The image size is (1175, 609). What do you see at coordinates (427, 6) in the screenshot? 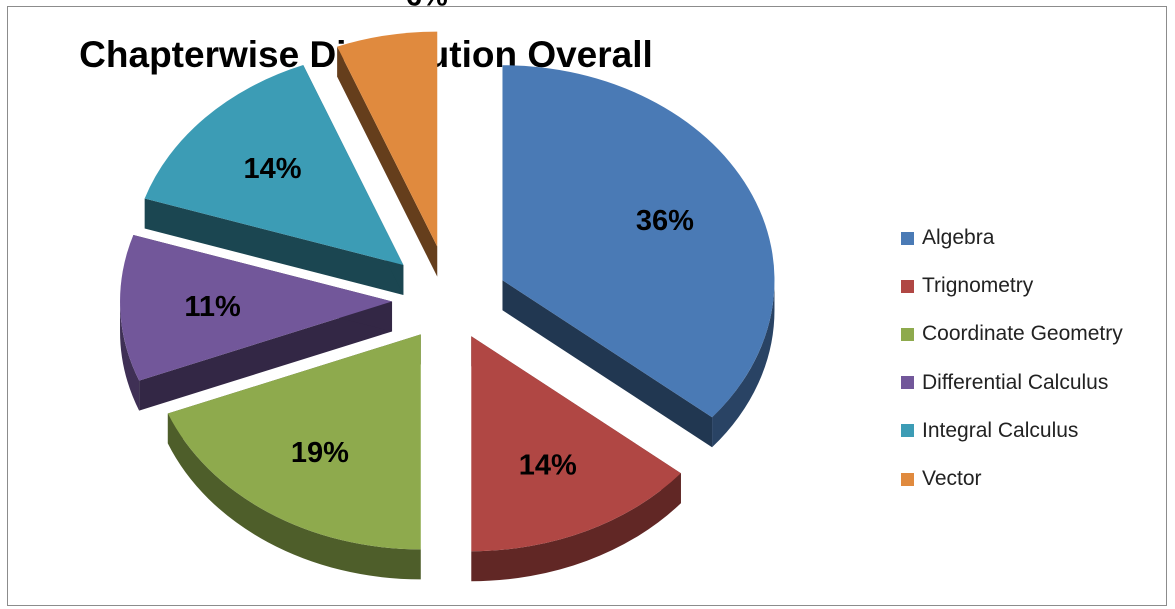
I see `pie-label-vector: 6%` at bounding box center [427, 6].